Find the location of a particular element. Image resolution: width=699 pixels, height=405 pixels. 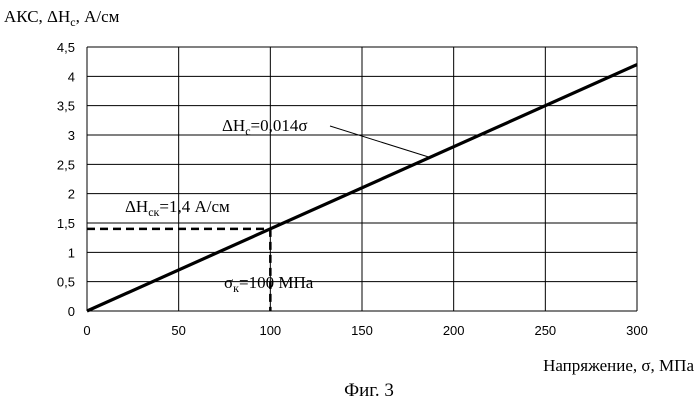

x-axis-label: Напряжение, σ, МПа is located at coordinates (618, 365).